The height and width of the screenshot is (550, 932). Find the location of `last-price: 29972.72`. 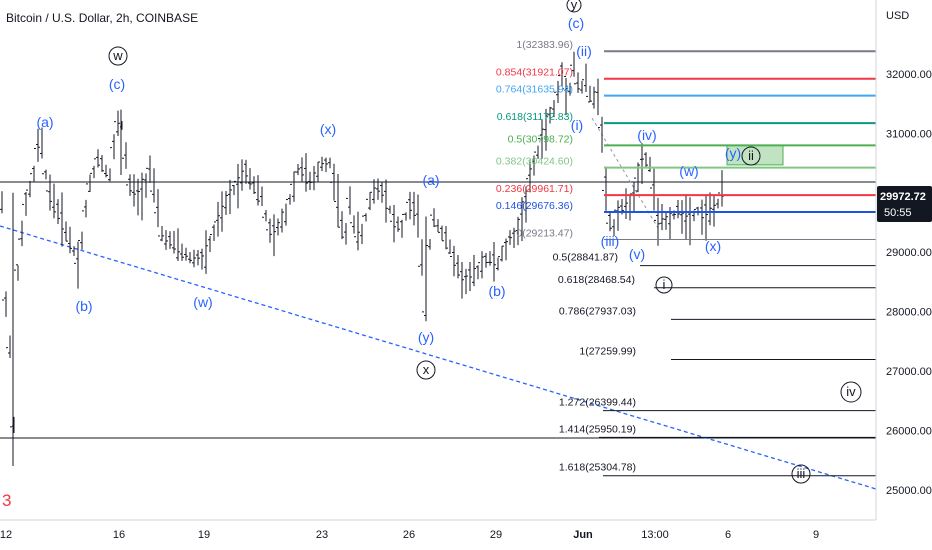

last-price: 29972.72 is located at coordinates (903, 197).